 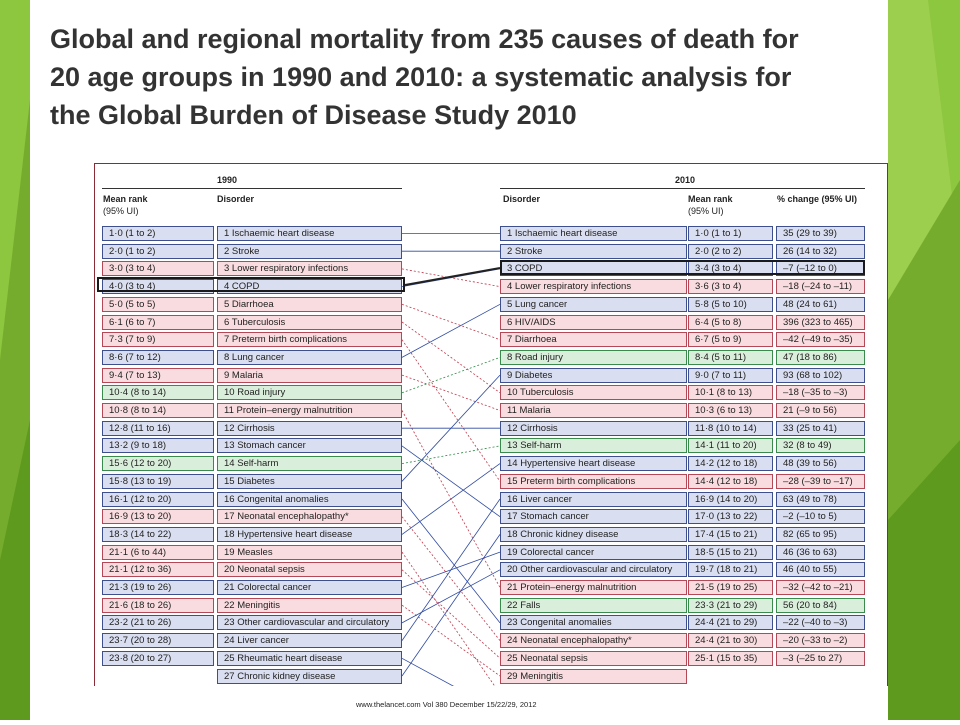 What do you see at coordinates (820, 534) in the screenshot?
I see `right-pct-change-cell: 82 (65 to 95)` at bounding box center [820, 534].